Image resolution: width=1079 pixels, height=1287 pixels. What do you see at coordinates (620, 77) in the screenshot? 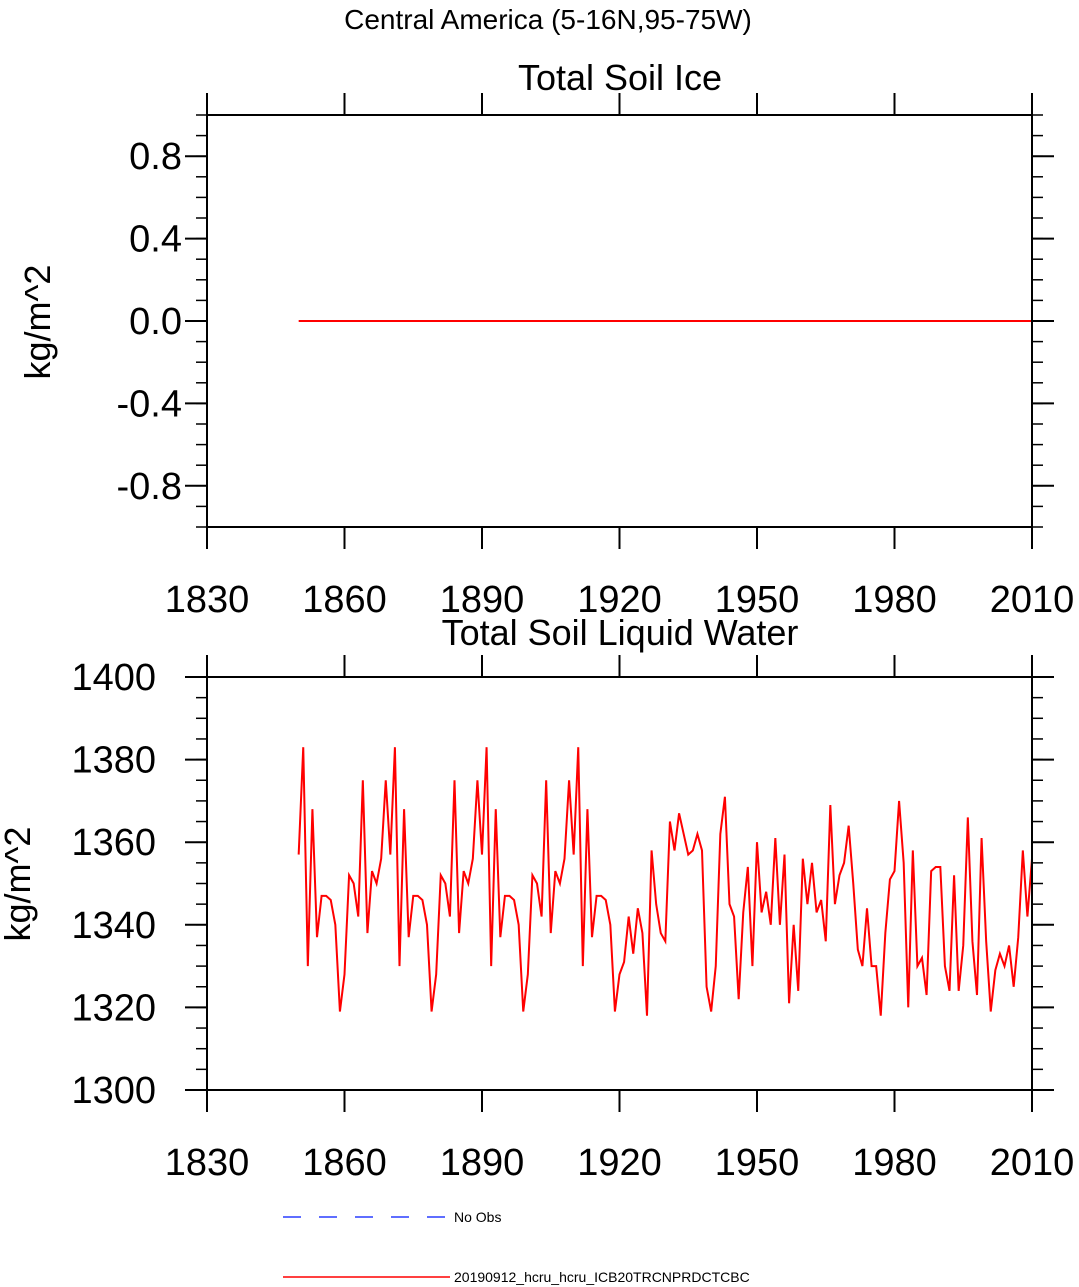
I see `panel-title: Total Soil Ice` at bounding box center [620, 77].